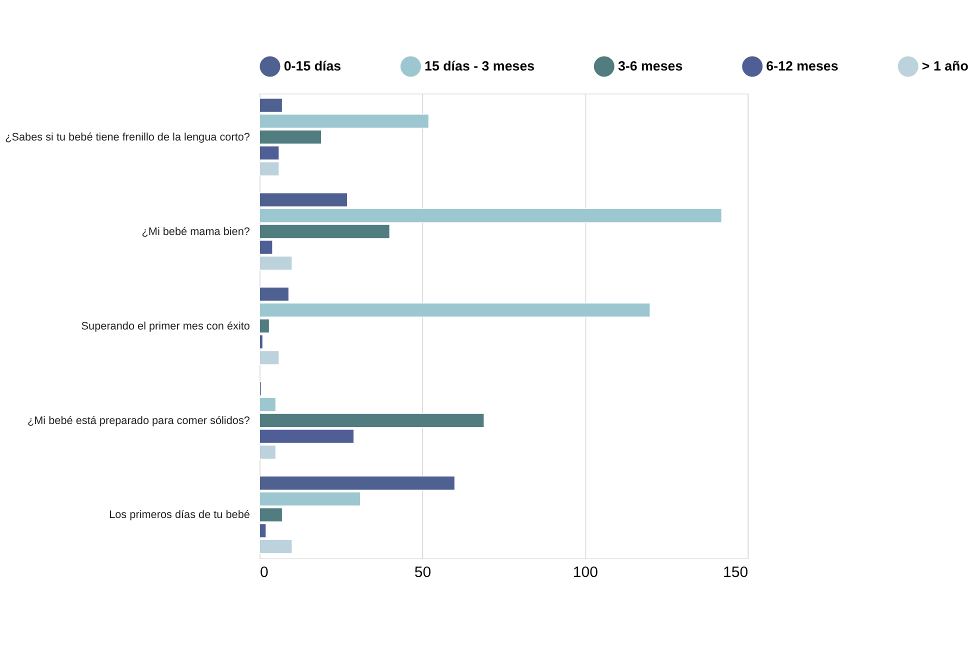  I want to click on y-tick-label: ¿Mi bebé mama bien?, so click(196, 232).